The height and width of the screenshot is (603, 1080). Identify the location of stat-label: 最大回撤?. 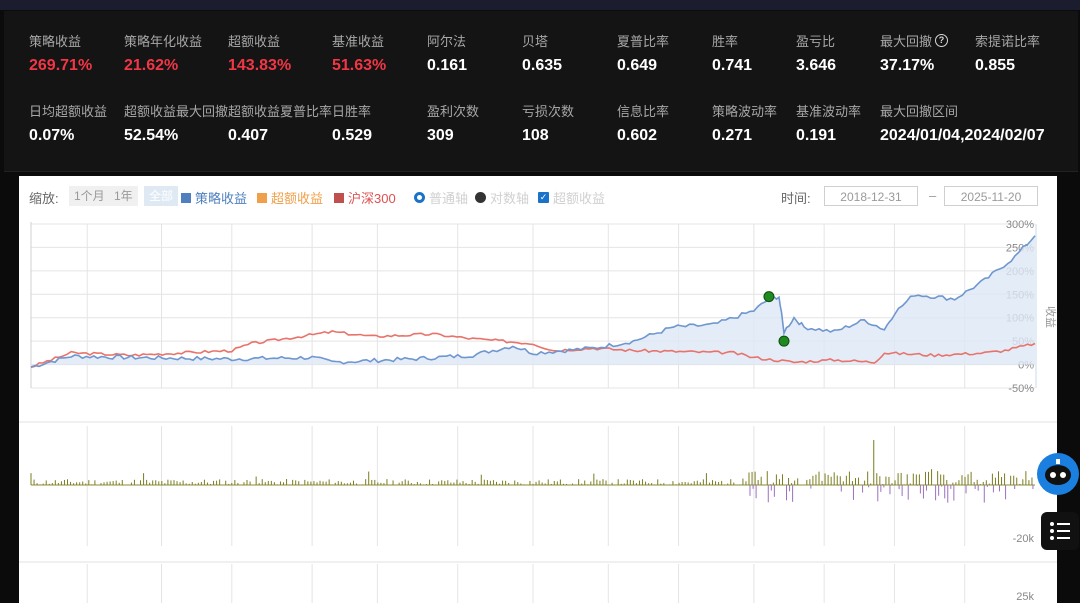
(914, 40).